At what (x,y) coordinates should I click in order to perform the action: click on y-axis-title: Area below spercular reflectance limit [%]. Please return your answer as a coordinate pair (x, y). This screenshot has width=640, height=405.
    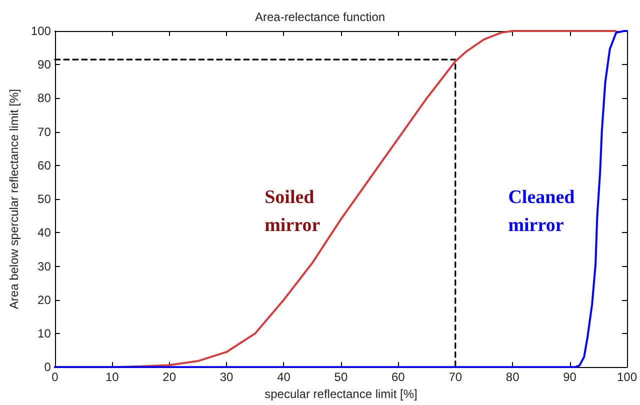
    Looking at the image, I should click on (14, 199).